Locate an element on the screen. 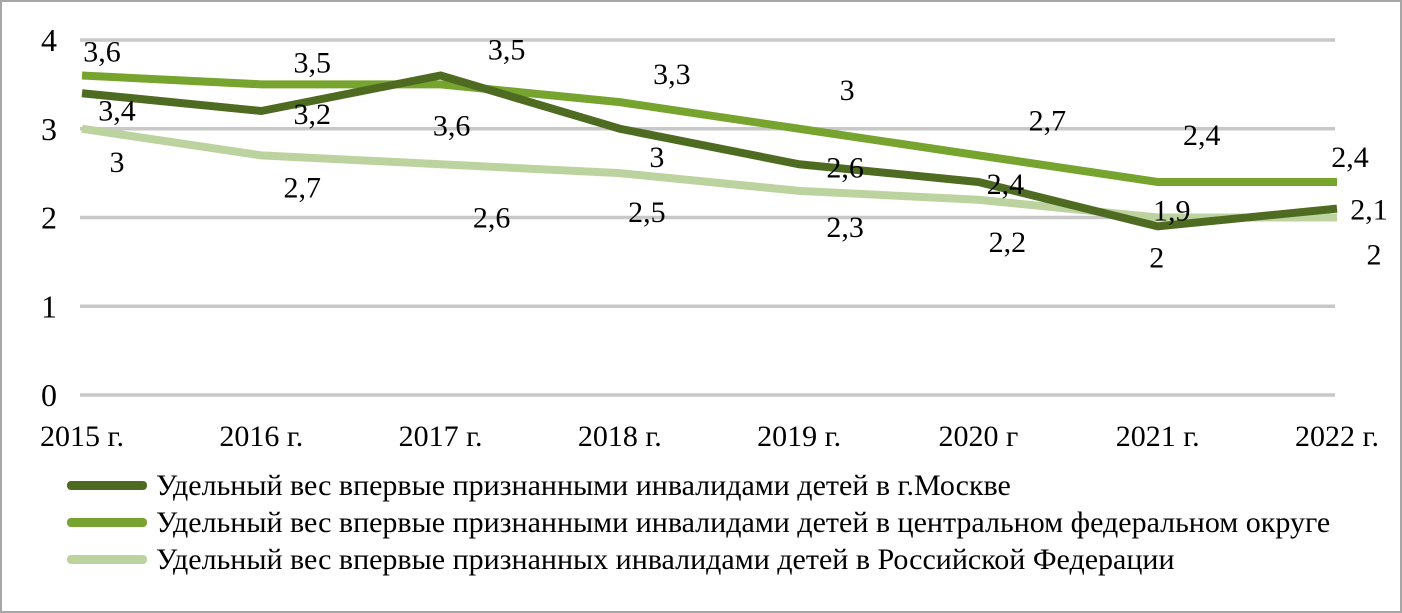  x-tick-label: 2015 г. is located at coordinates (82, 436).